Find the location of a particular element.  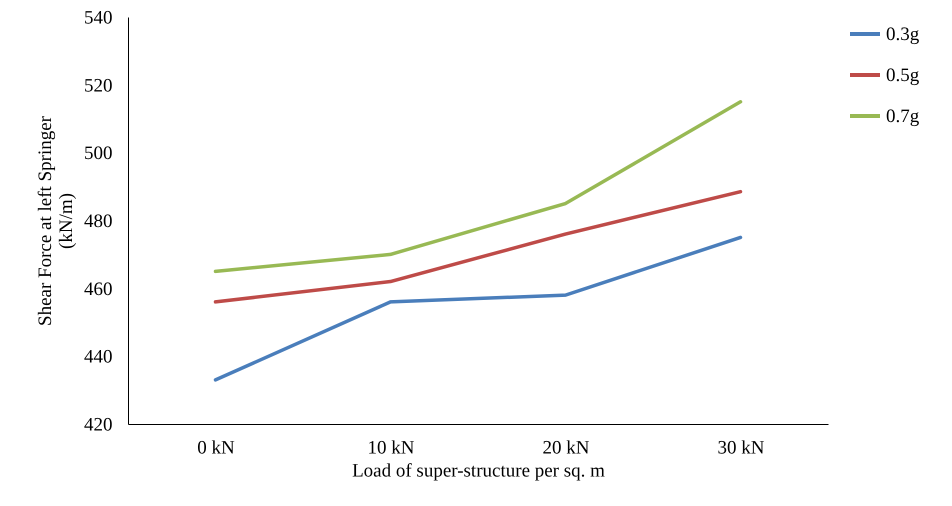

x-tick-label: 0 kN is located at coordinates (216, 448).